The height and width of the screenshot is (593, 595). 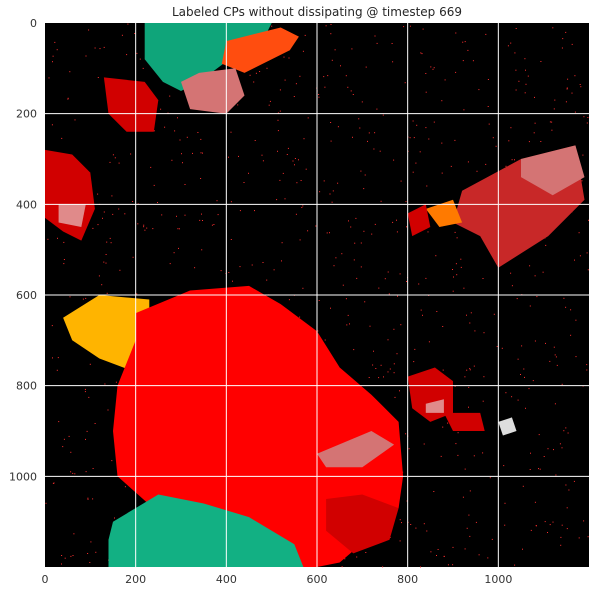 What do you see at coordinates (260, 50) in the screenshot?
I see `region-orange-red-top` at bounding box center [260, 50].